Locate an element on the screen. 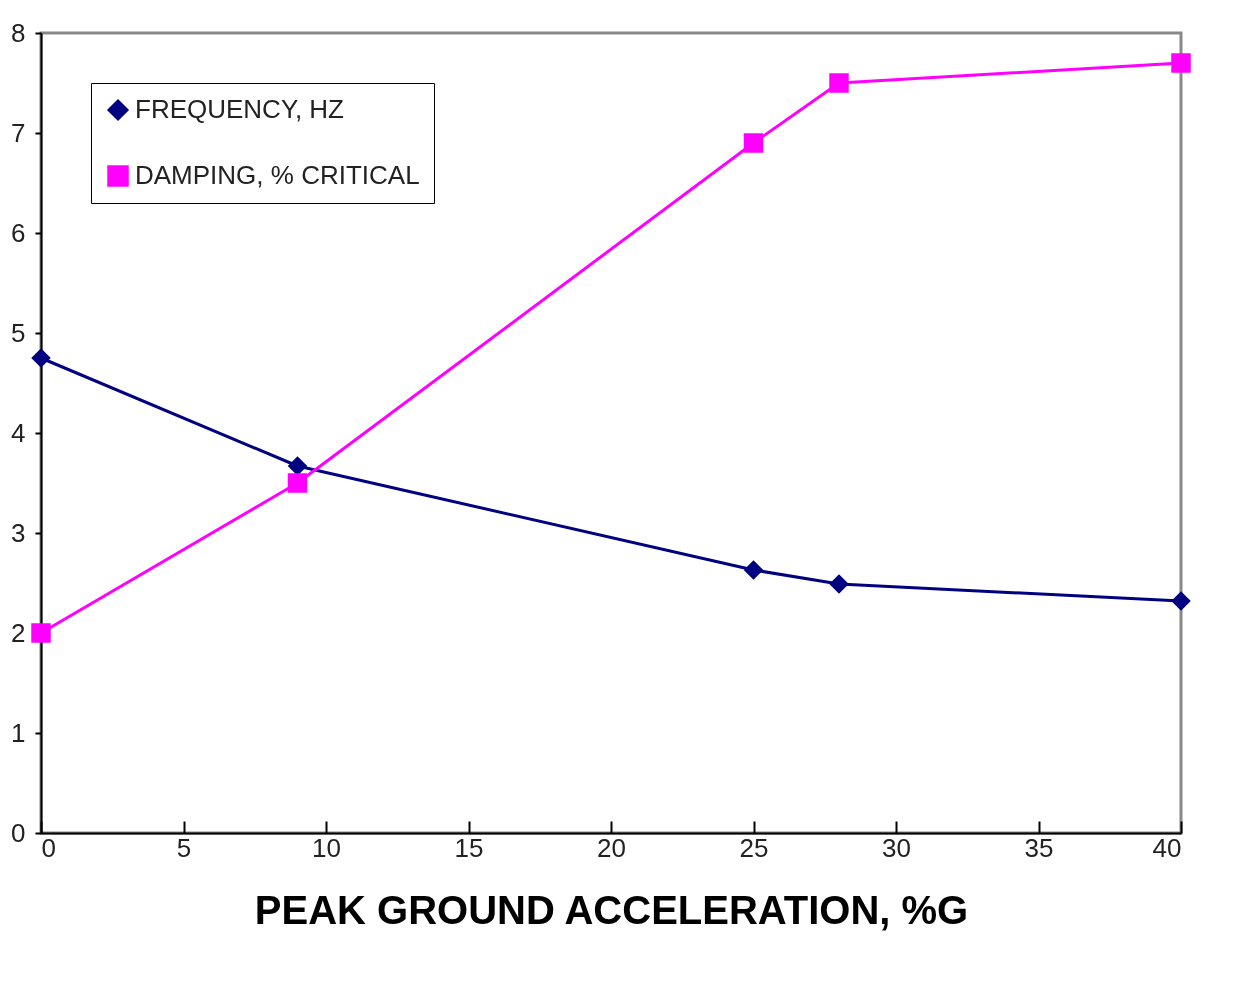  x-tick-label: 40 is located at coordinates (1167, 847).